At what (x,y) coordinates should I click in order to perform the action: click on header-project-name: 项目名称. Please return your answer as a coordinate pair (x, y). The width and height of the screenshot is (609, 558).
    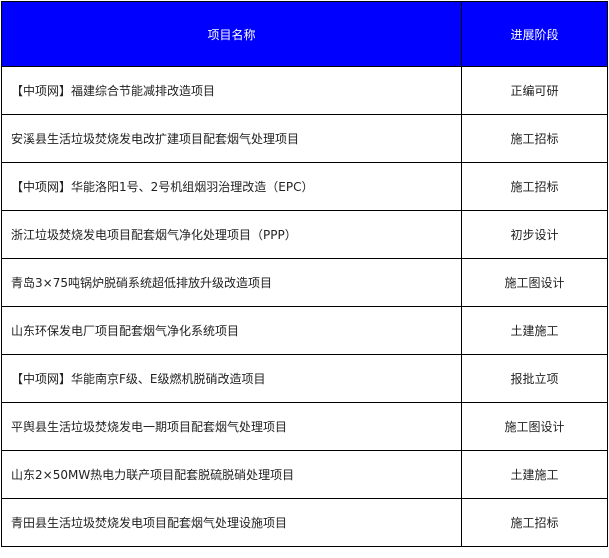
    Looking at the image, I should click on (231, 34).